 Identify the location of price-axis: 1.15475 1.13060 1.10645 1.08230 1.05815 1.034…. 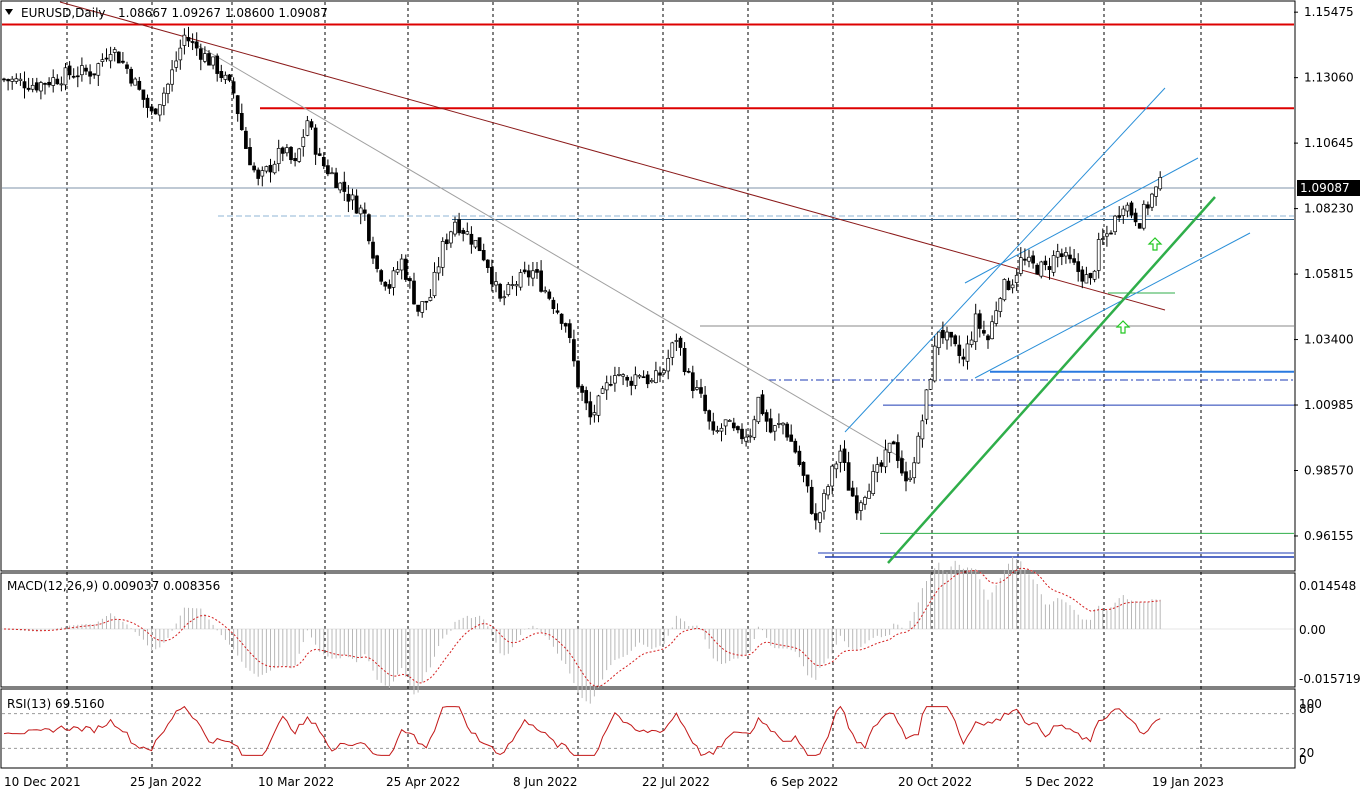
(1324, 274).